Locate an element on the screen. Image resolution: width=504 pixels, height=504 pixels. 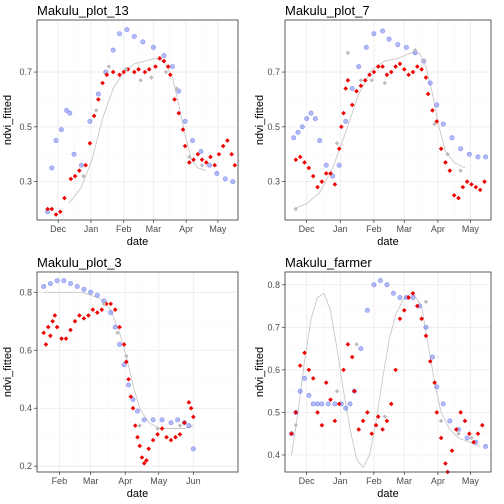
y-tick-label: 0.4 is located at coordinates (273, 455).